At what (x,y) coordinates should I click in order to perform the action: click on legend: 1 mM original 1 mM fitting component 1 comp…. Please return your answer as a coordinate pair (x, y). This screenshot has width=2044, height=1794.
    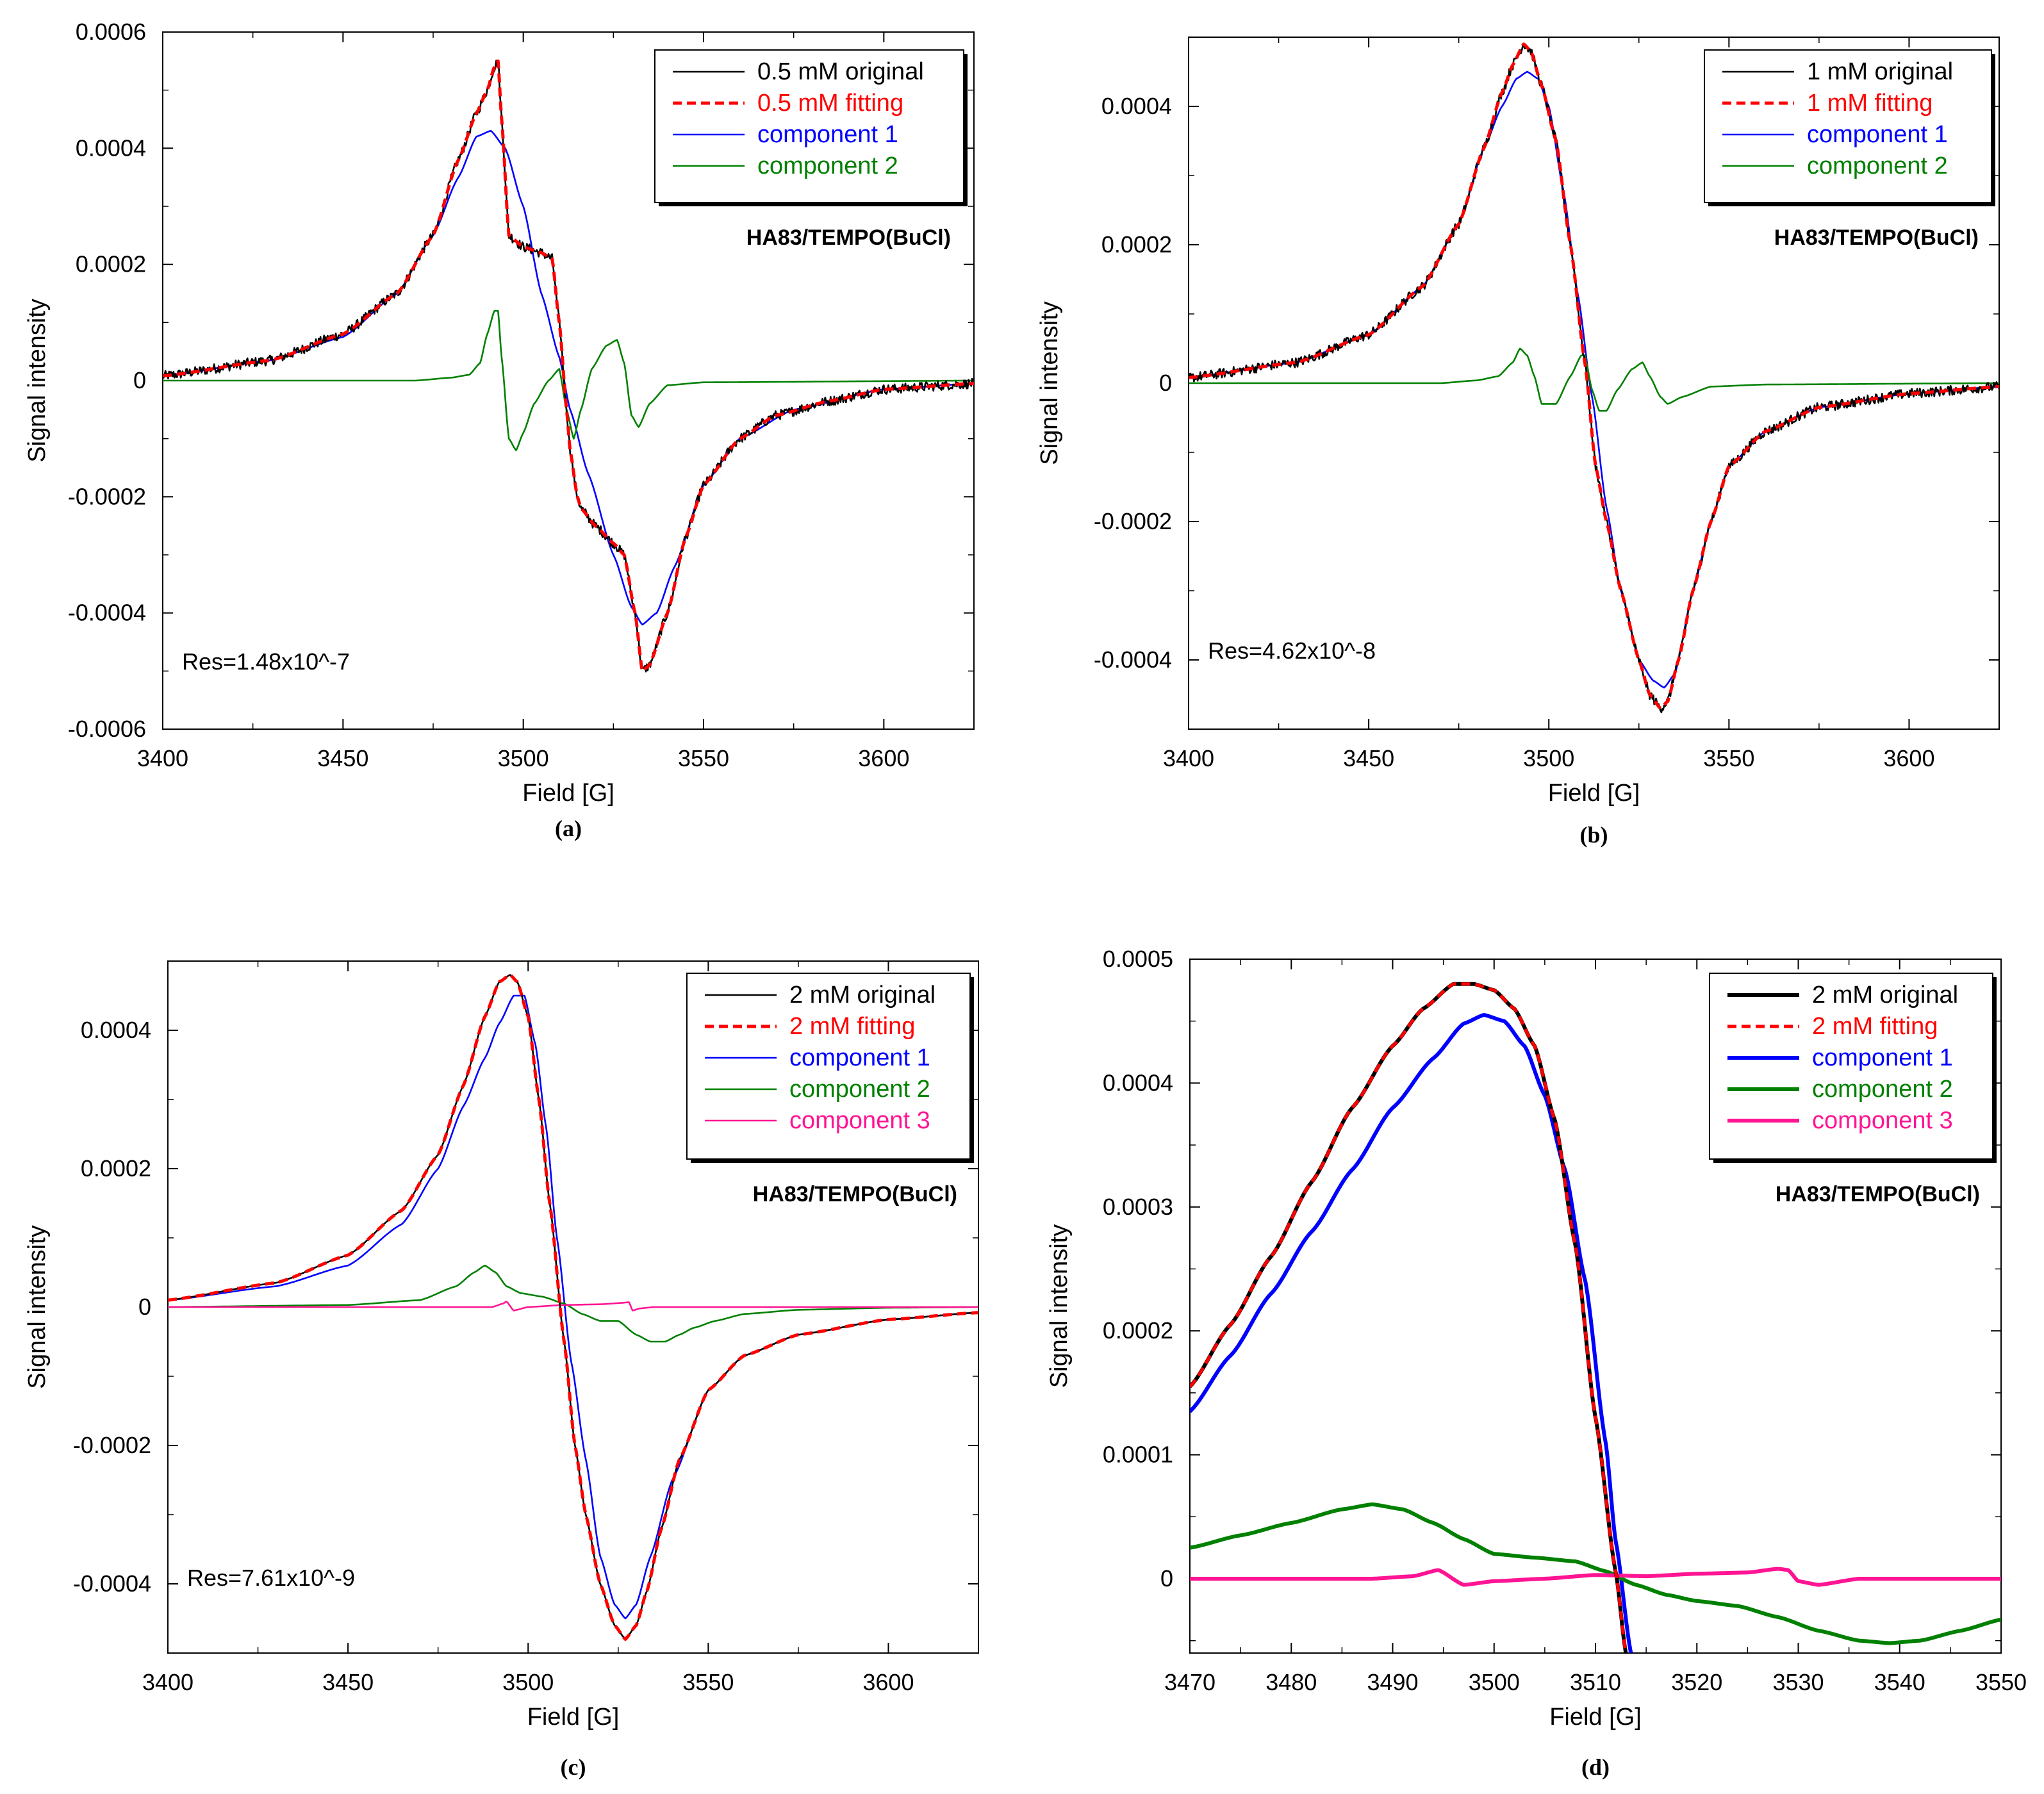
    Looking at the image, I should click on (1849, 127).